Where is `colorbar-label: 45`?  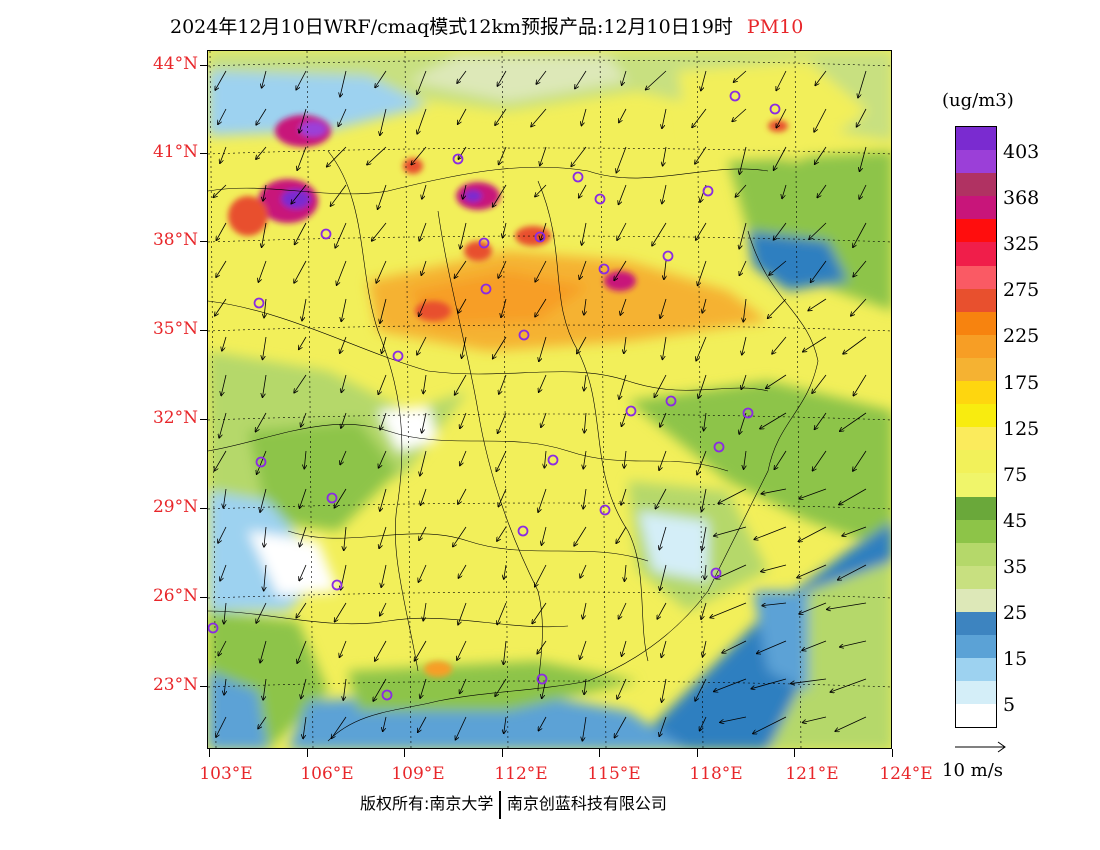 colorbar-label: 45 is located at coordinates (1015, 520).